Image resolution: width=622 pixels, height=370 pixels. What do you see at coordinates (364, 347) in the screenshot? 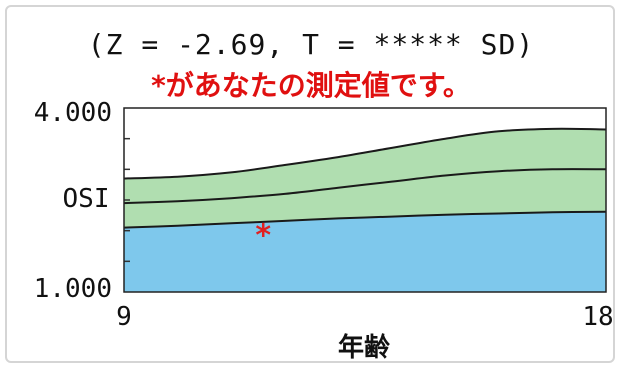
I see `x-axis-title: 年齢` at bounding box center [364, 347].